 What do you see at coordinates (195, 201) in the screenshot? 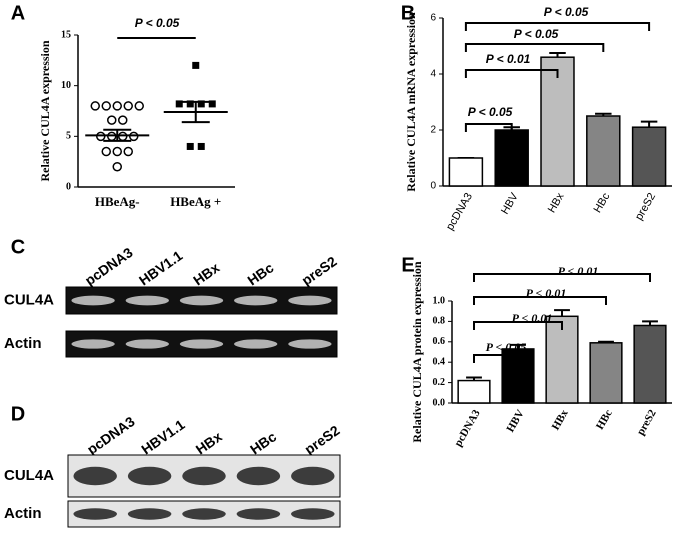
I see `x-tick-label: HBeAg +` at bounding box center [195, 201].